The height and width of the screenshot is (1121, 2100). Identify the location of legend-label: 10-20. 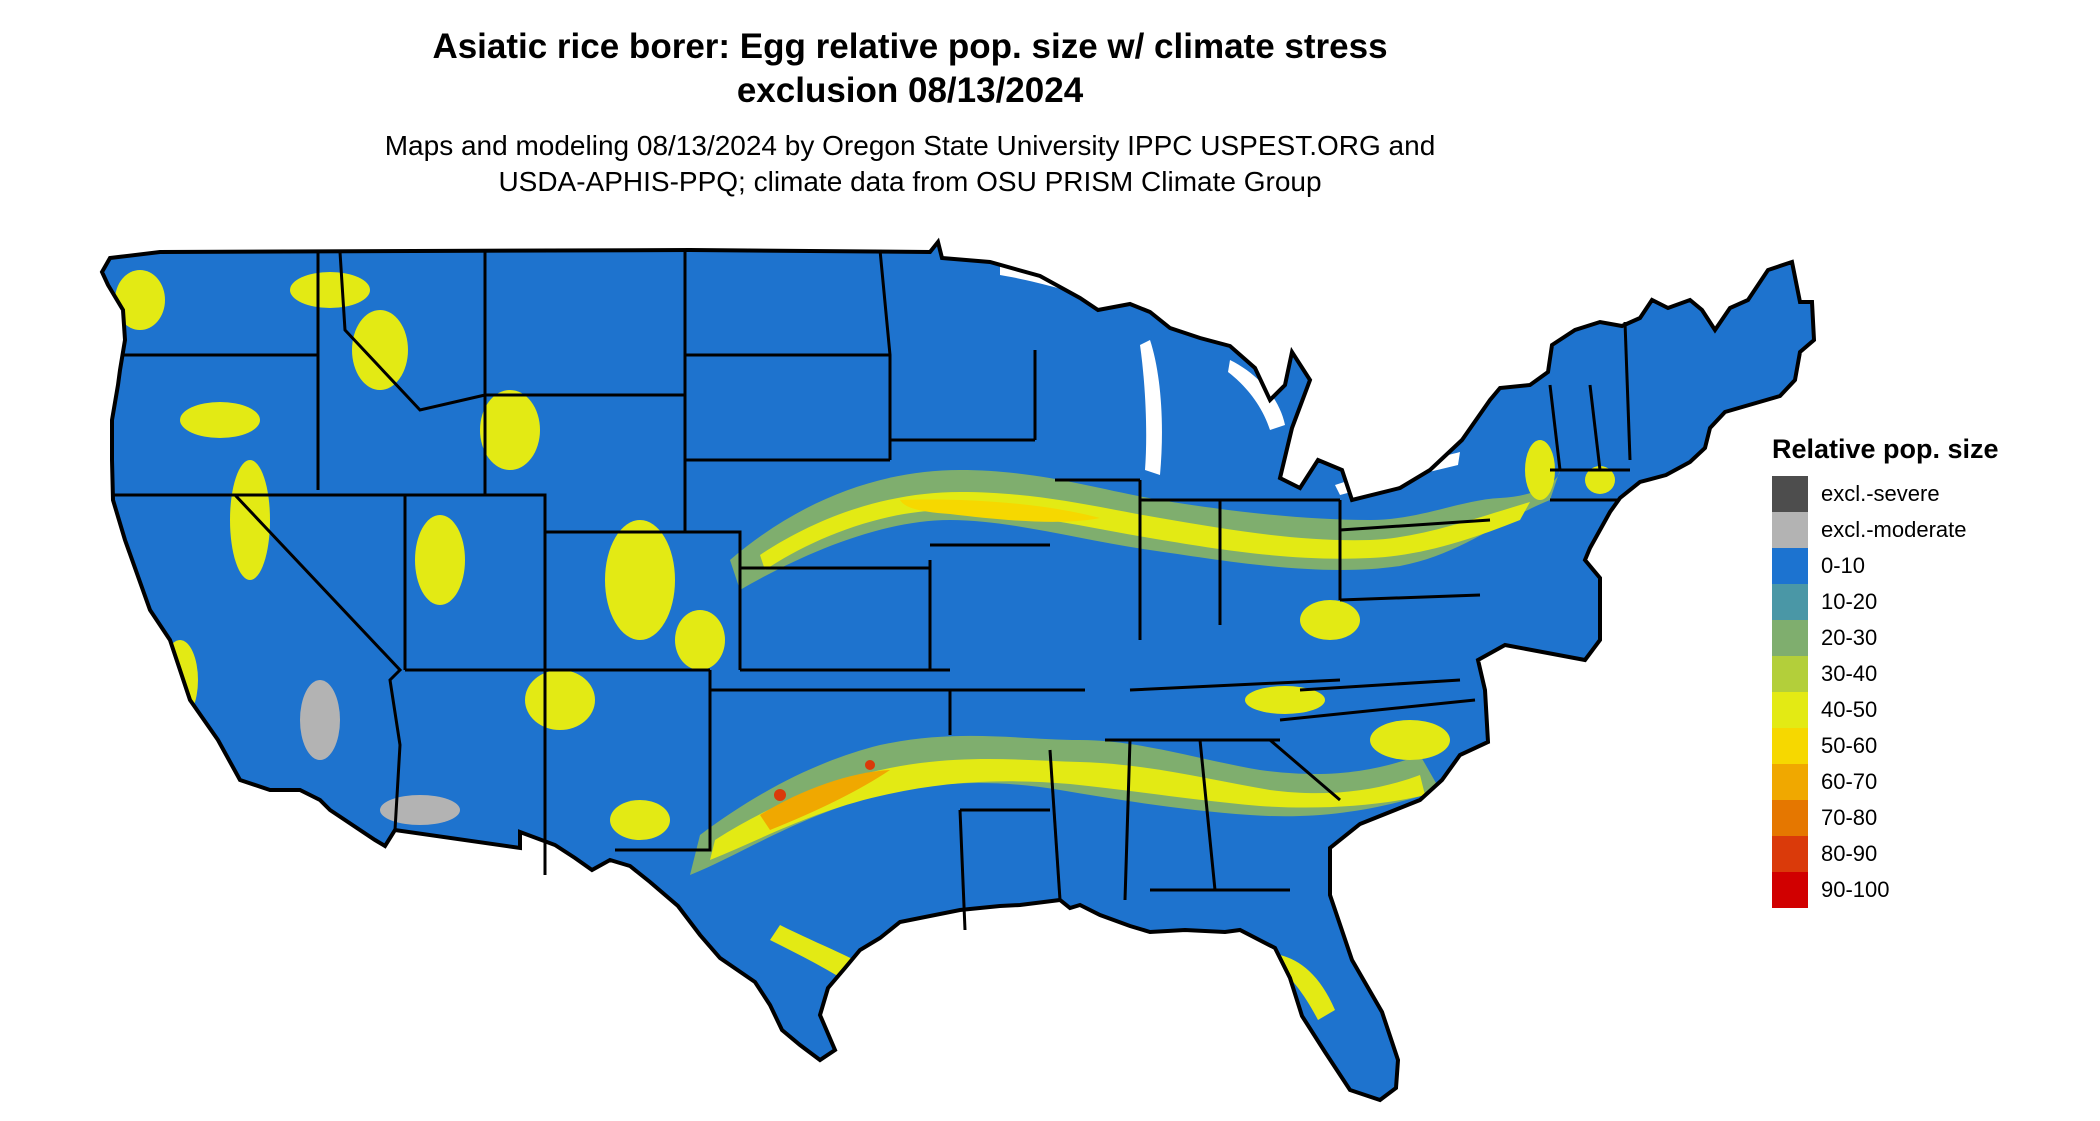
(1849, 601).